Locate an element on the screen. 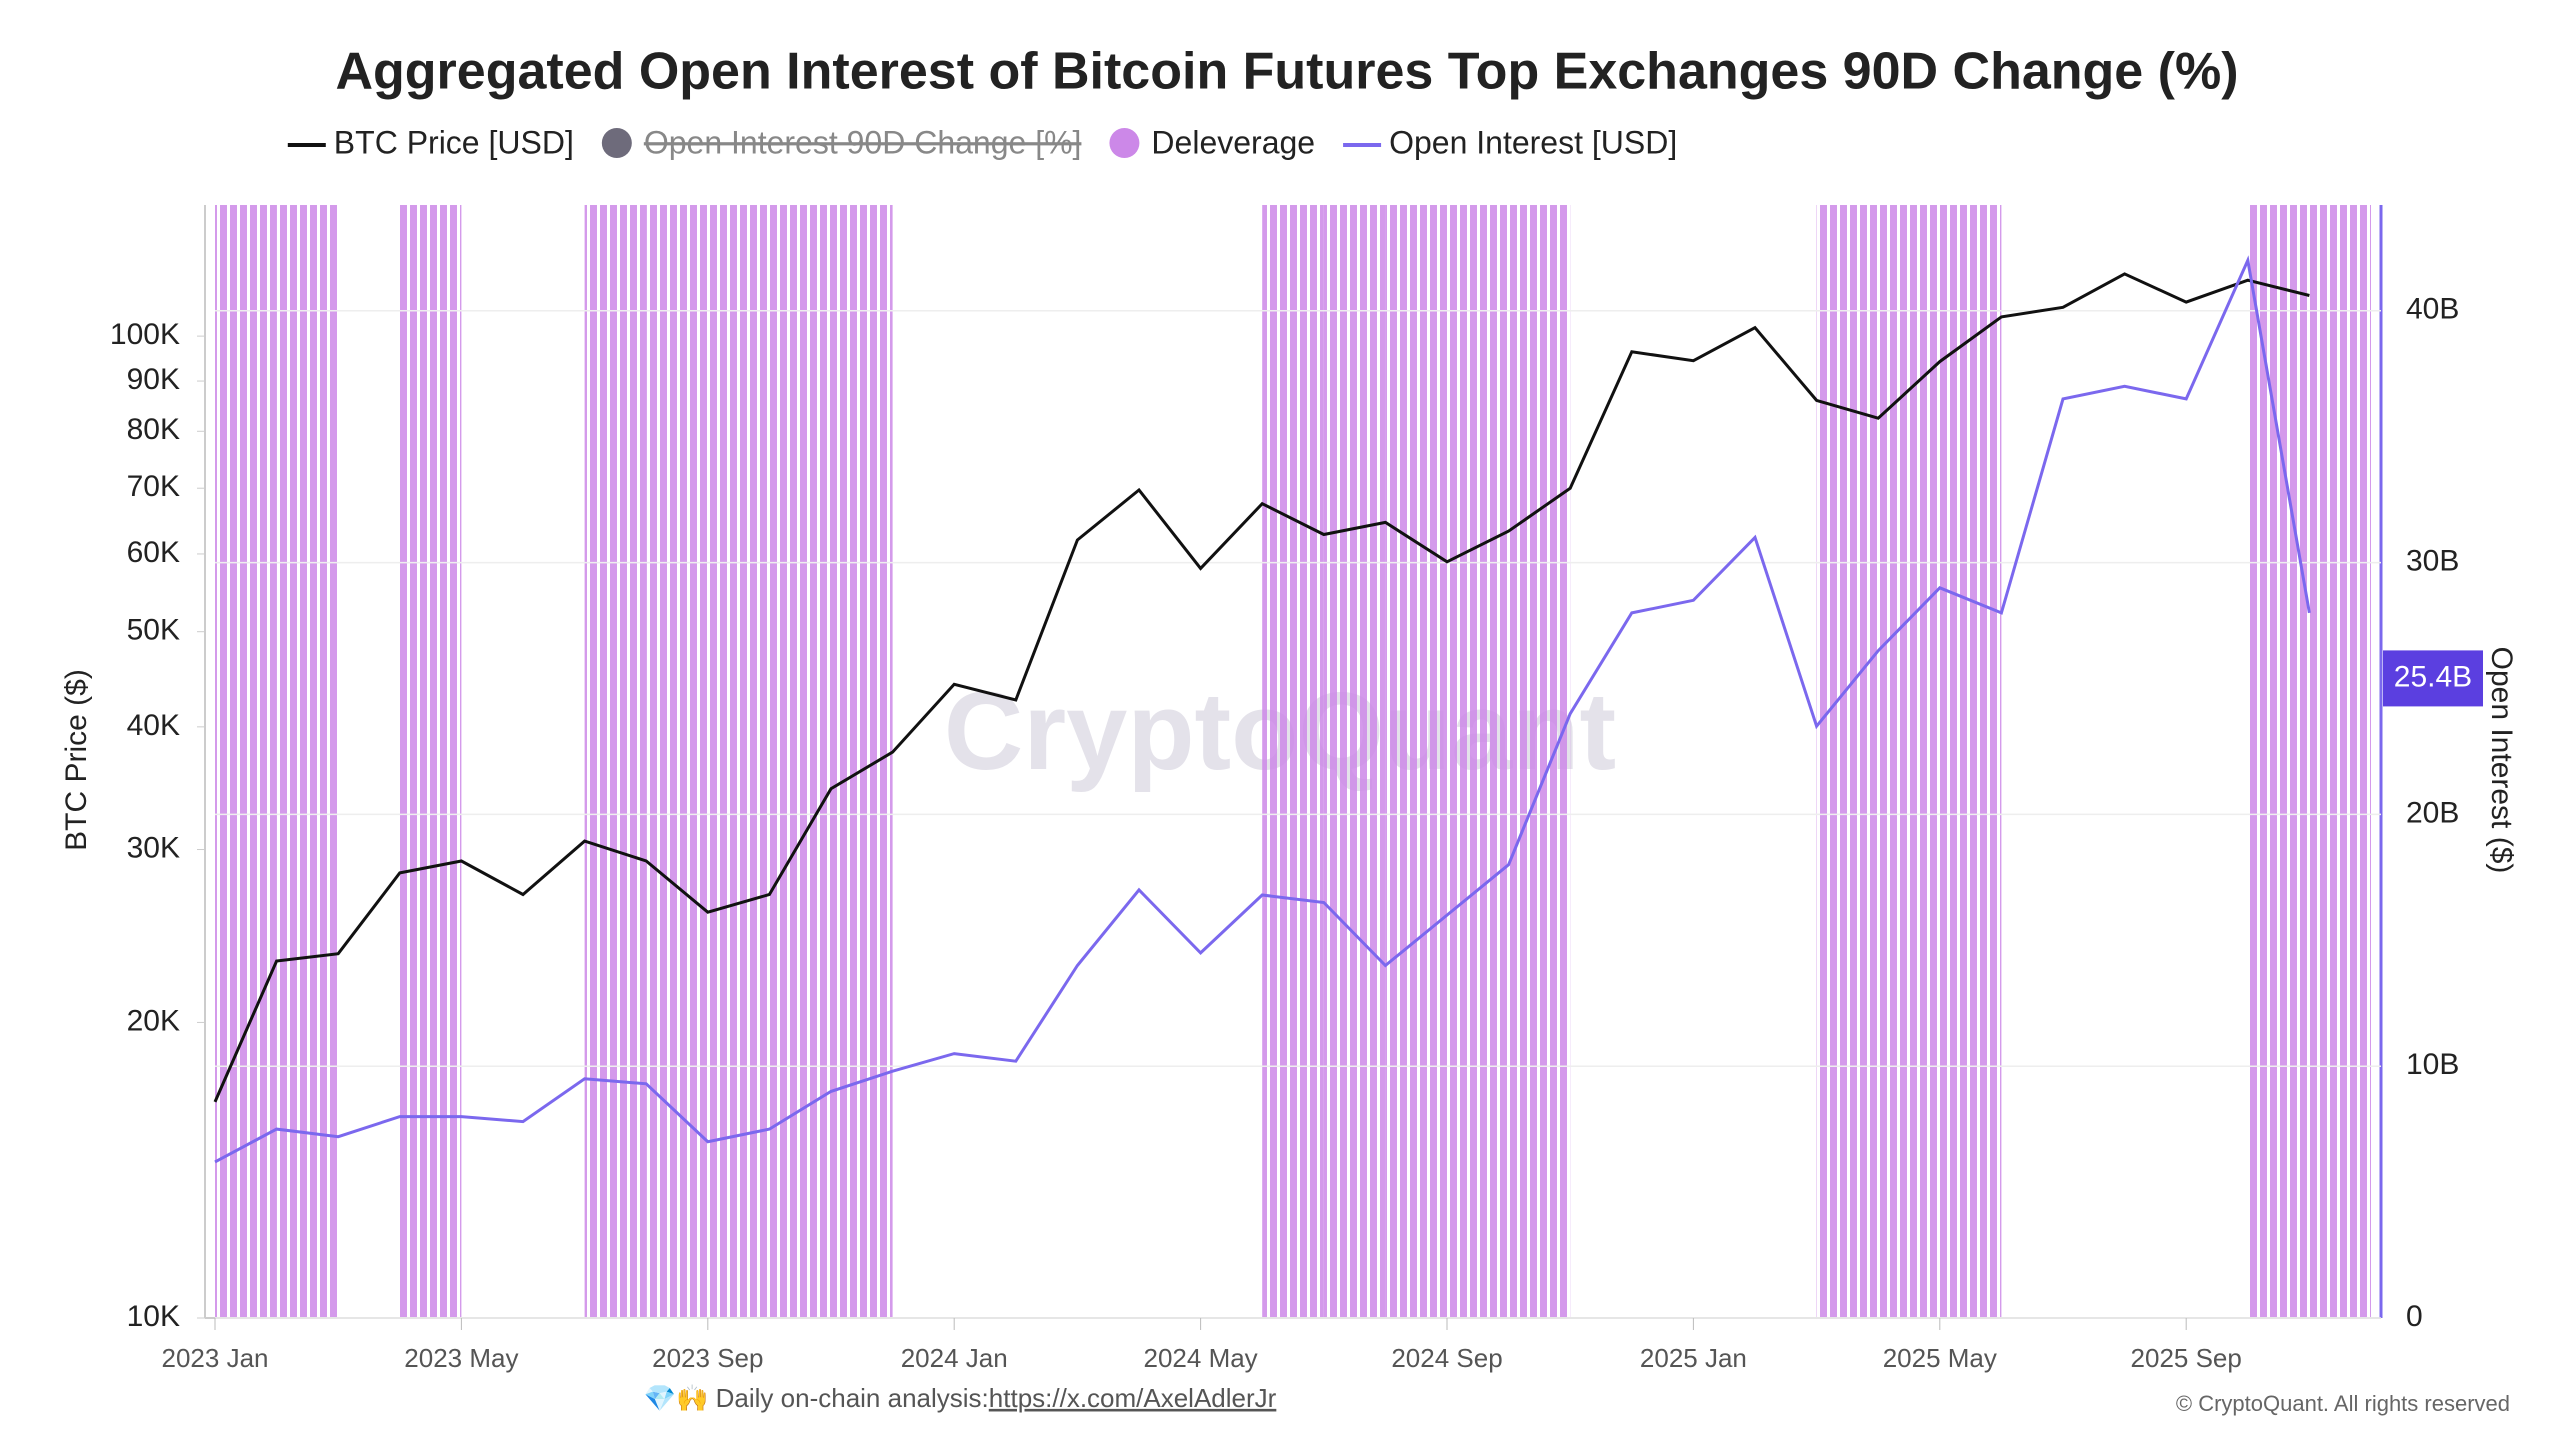 This screenshot has width=2560, height=1445. y-tick-label: 70K is located at coordinates (153, 486).